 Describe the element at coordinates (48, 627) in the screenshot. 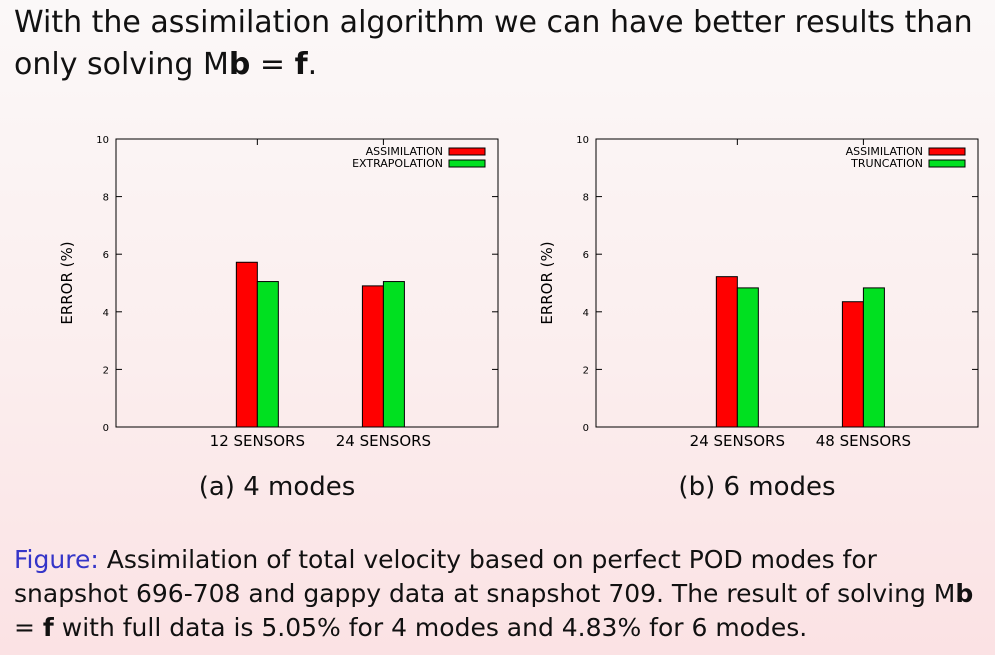

I see `figure-bold-f: f` at that location.